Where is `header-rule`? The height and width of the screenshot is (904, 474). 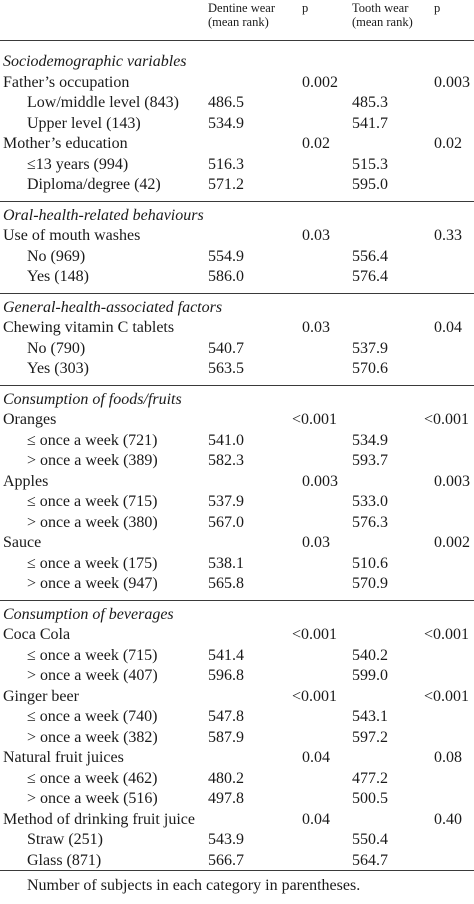
header-rule is located at coordinates (237, 40).